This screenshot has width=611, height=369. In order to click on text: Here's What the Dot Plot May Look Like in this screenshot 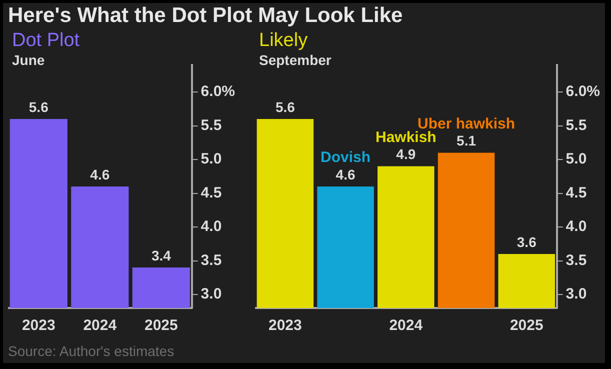, I will do `click(205, 16)`.